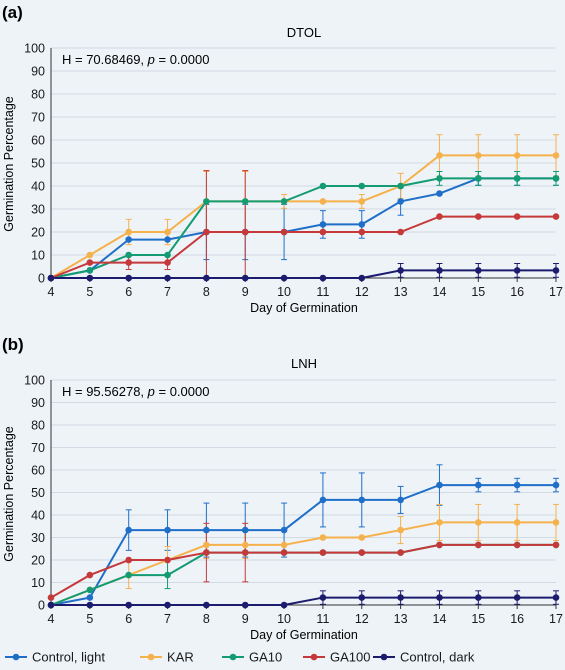 The height and width of the screenshot is (670, 565). Describe the element at coordinates (440, 619) in the screenshot. I see `panel-b-x-tick-label: 14` at that location.